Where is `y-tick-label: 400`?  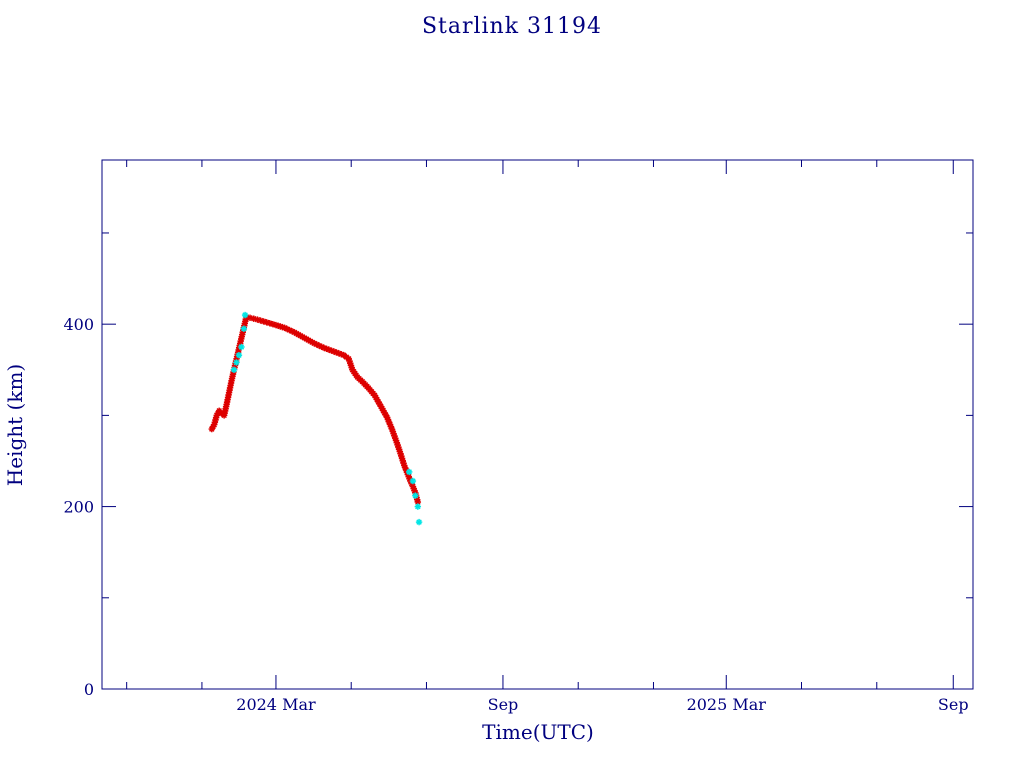
y-tick-label: 400 is located at coordinates (78, 324).